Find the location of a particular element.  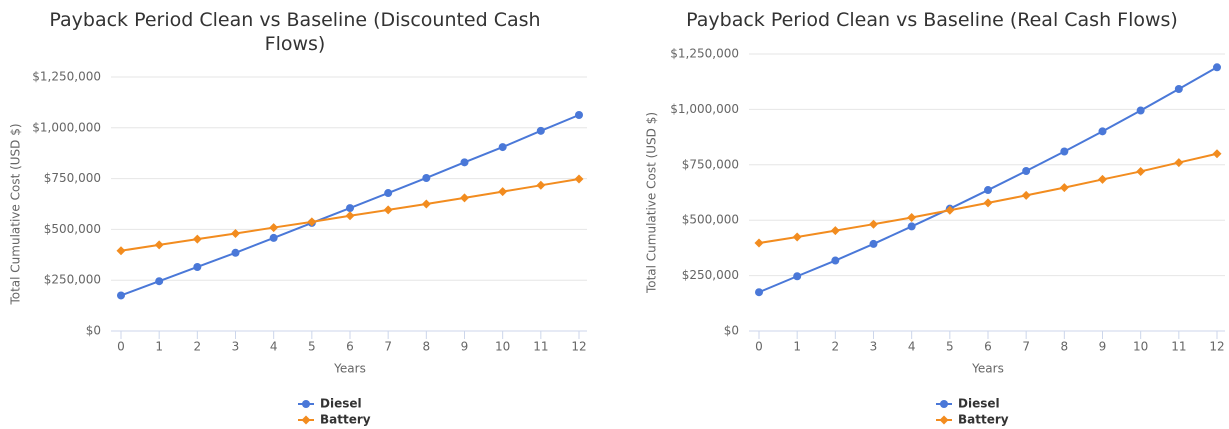

series-line is located at coordinates (988, 198).